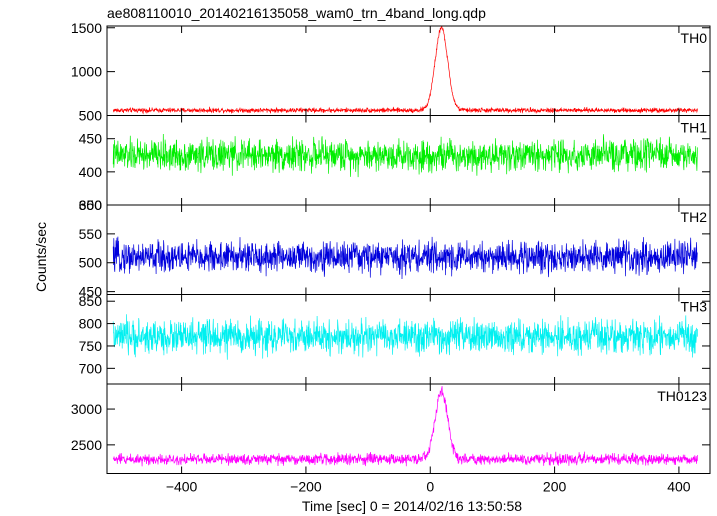  Describe the element at coordinates (682, 396) in the screenshot. I see `panel-label-th0123: TH0123` at that location.